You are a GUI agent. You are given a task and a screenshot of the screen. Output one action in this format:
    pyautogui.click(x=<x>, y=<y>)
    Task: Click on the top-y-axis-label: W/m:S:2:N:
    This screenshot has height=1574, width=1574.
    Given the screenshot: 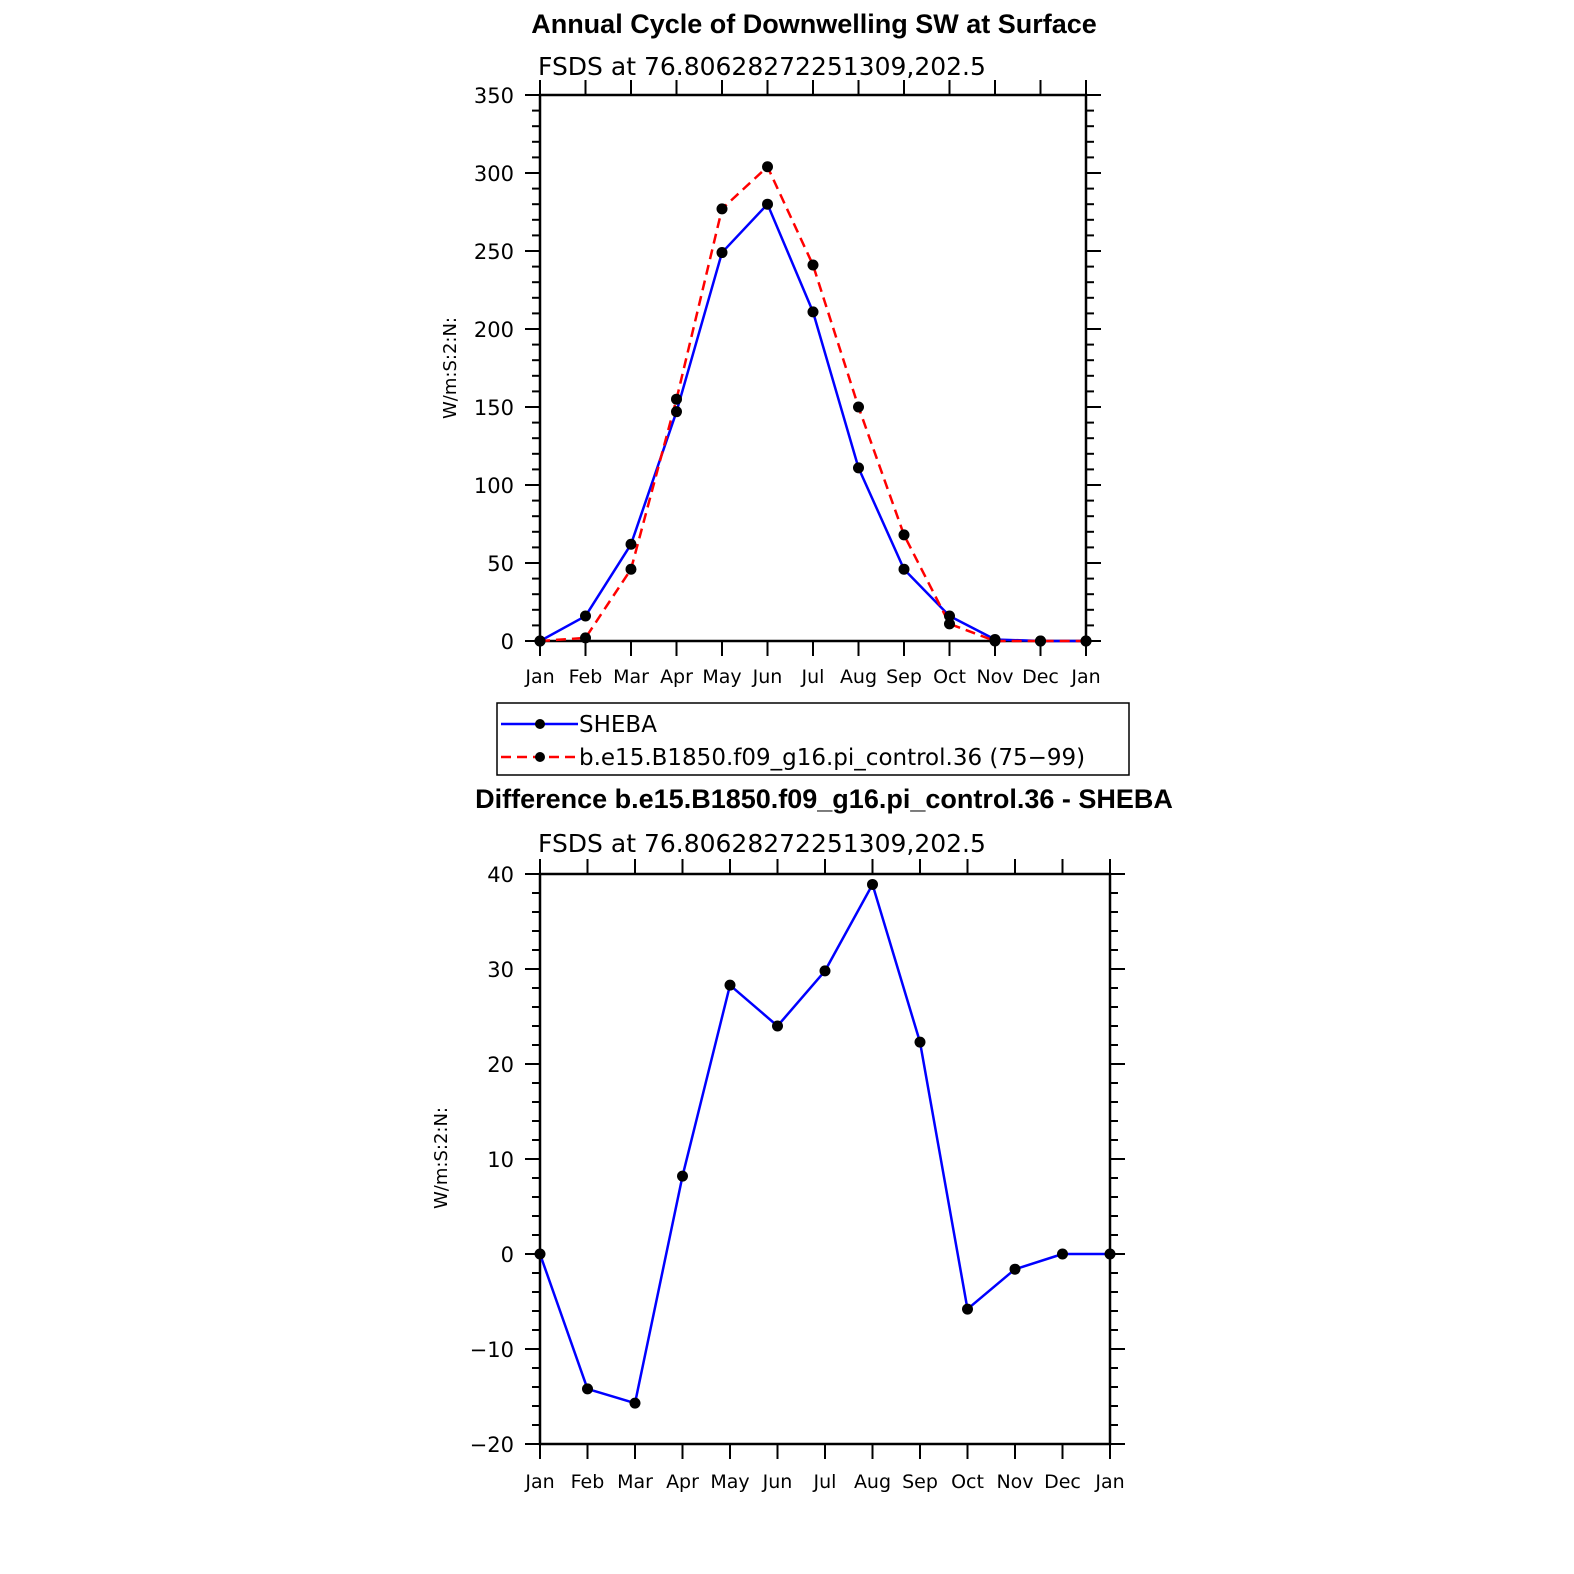 What is the action you would take?
    pyautogui.click(x=450, y=368)
    